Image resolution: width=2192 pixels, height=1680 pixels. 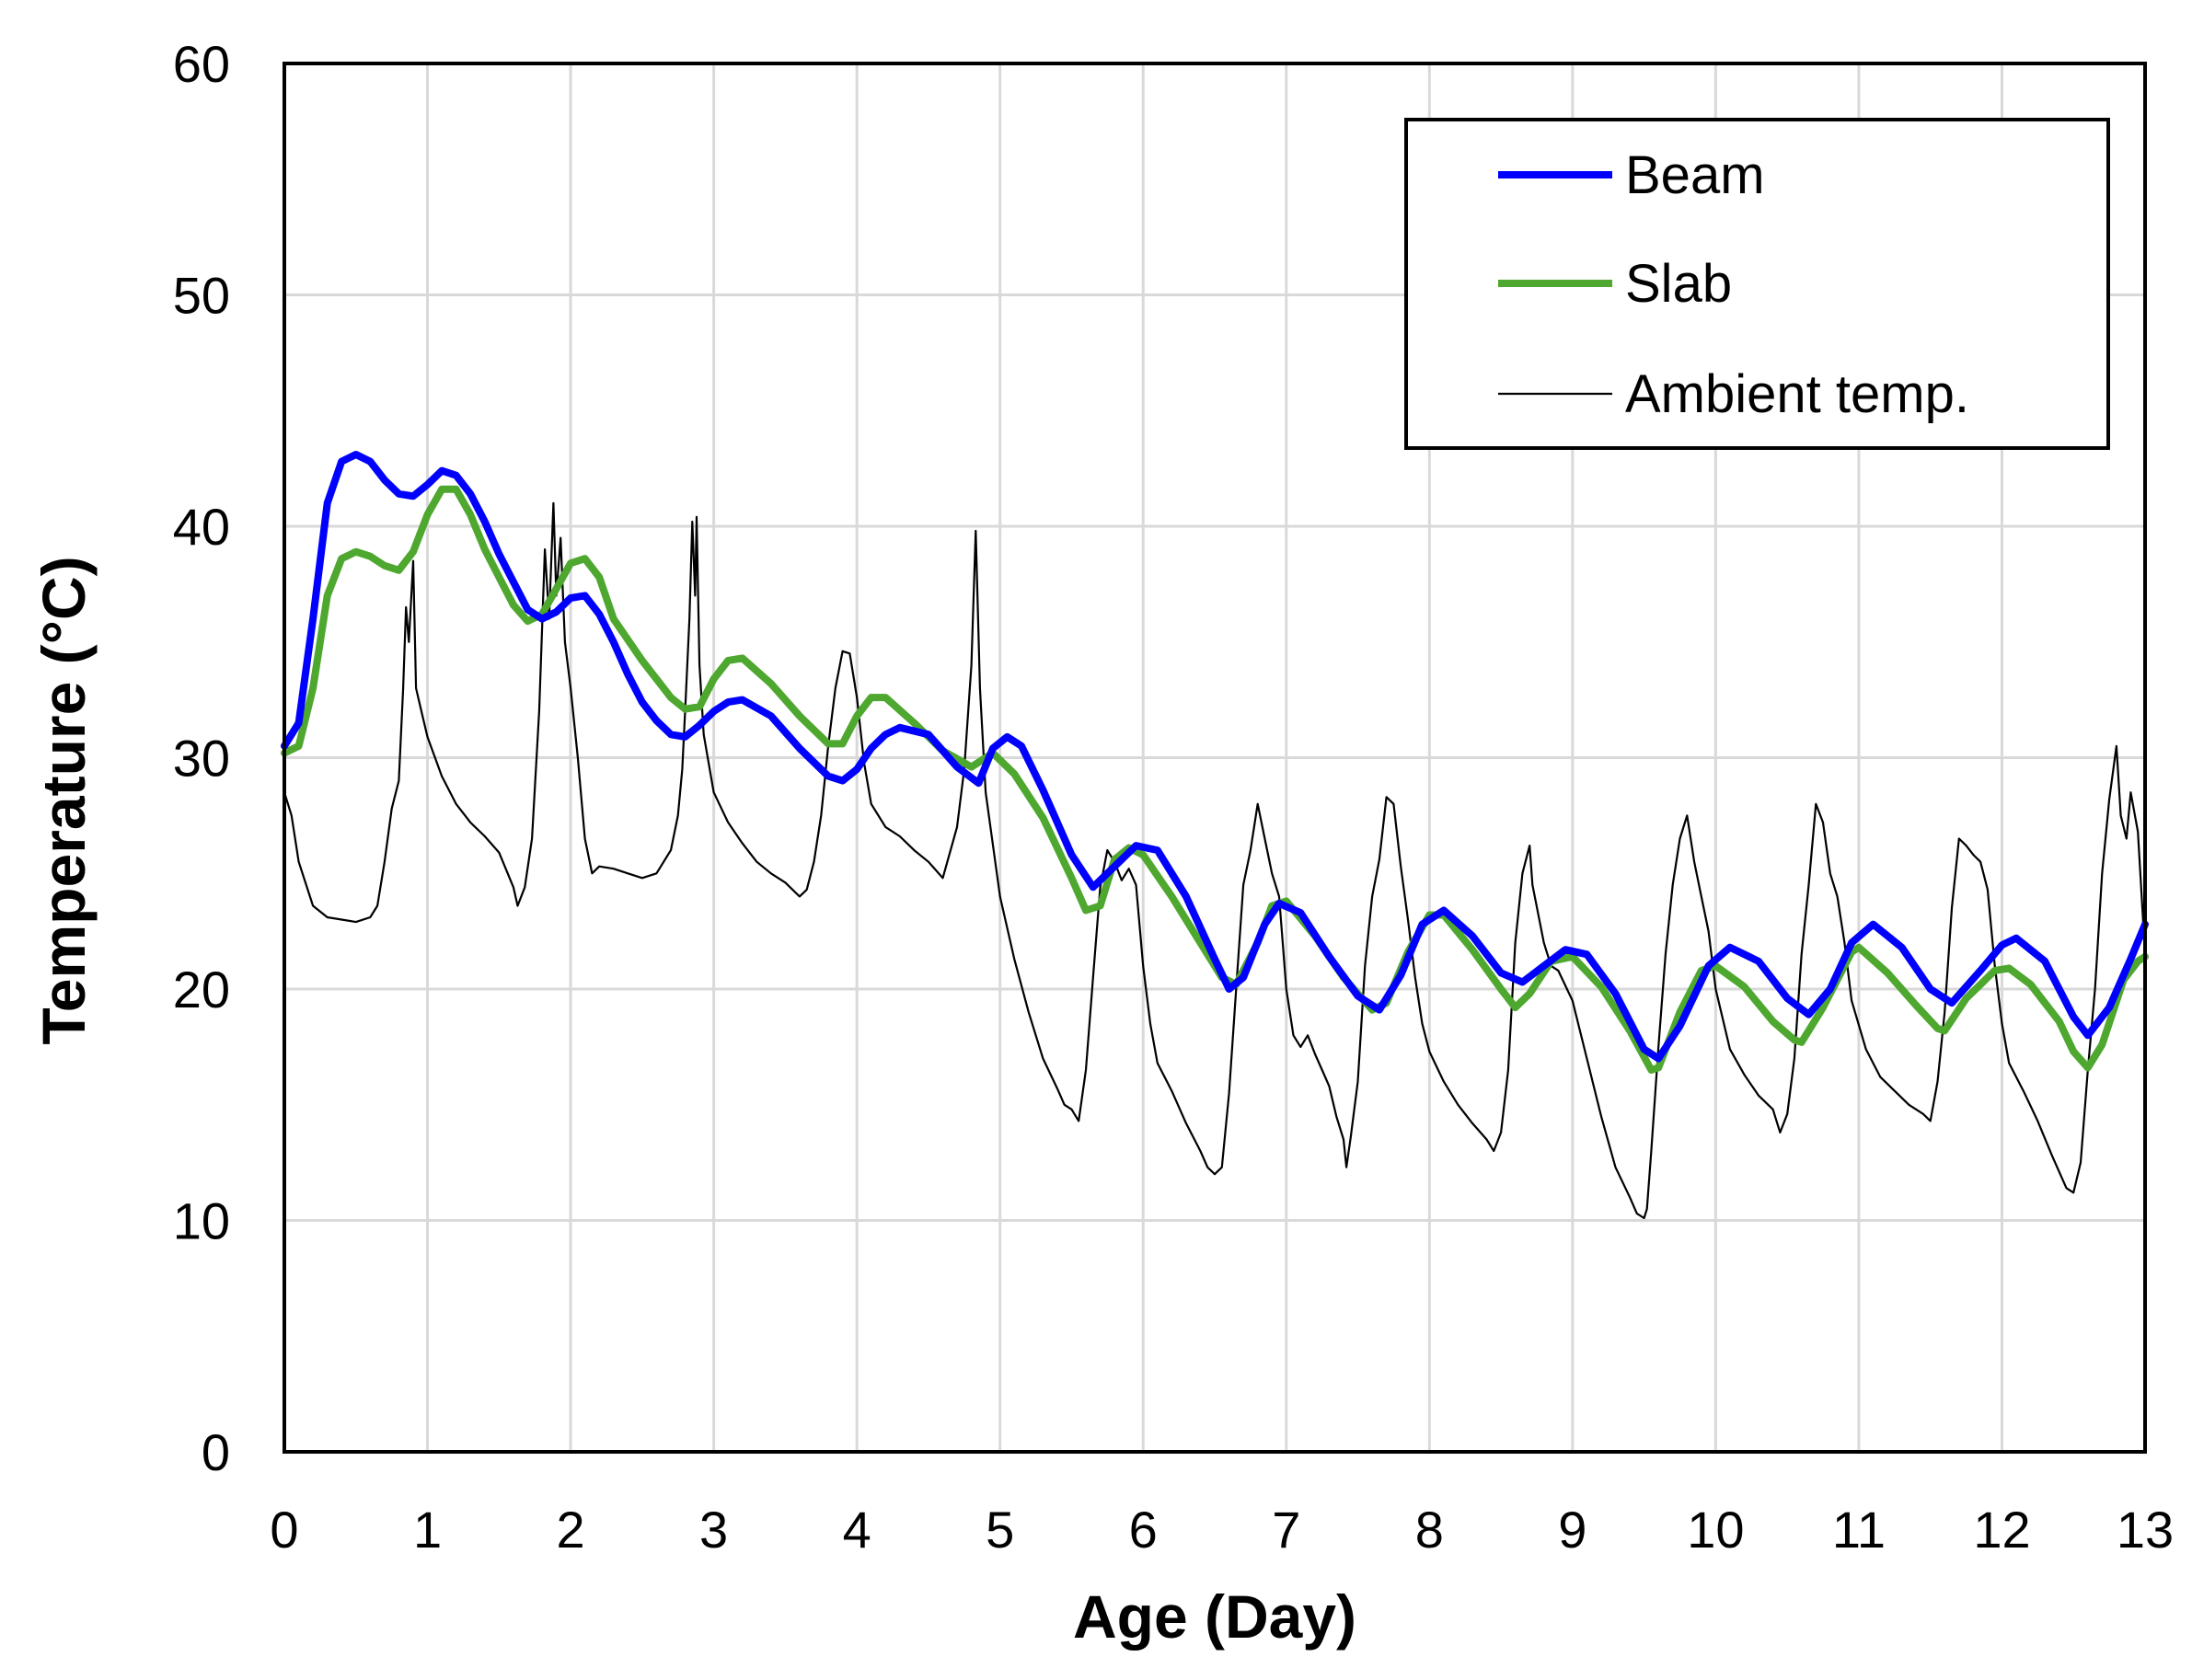 What do you see at coordinates (1757, 284) in the screenshot?
I see `legend: Beam Slab Ambient temp.` at bounding box center [1757, 284].